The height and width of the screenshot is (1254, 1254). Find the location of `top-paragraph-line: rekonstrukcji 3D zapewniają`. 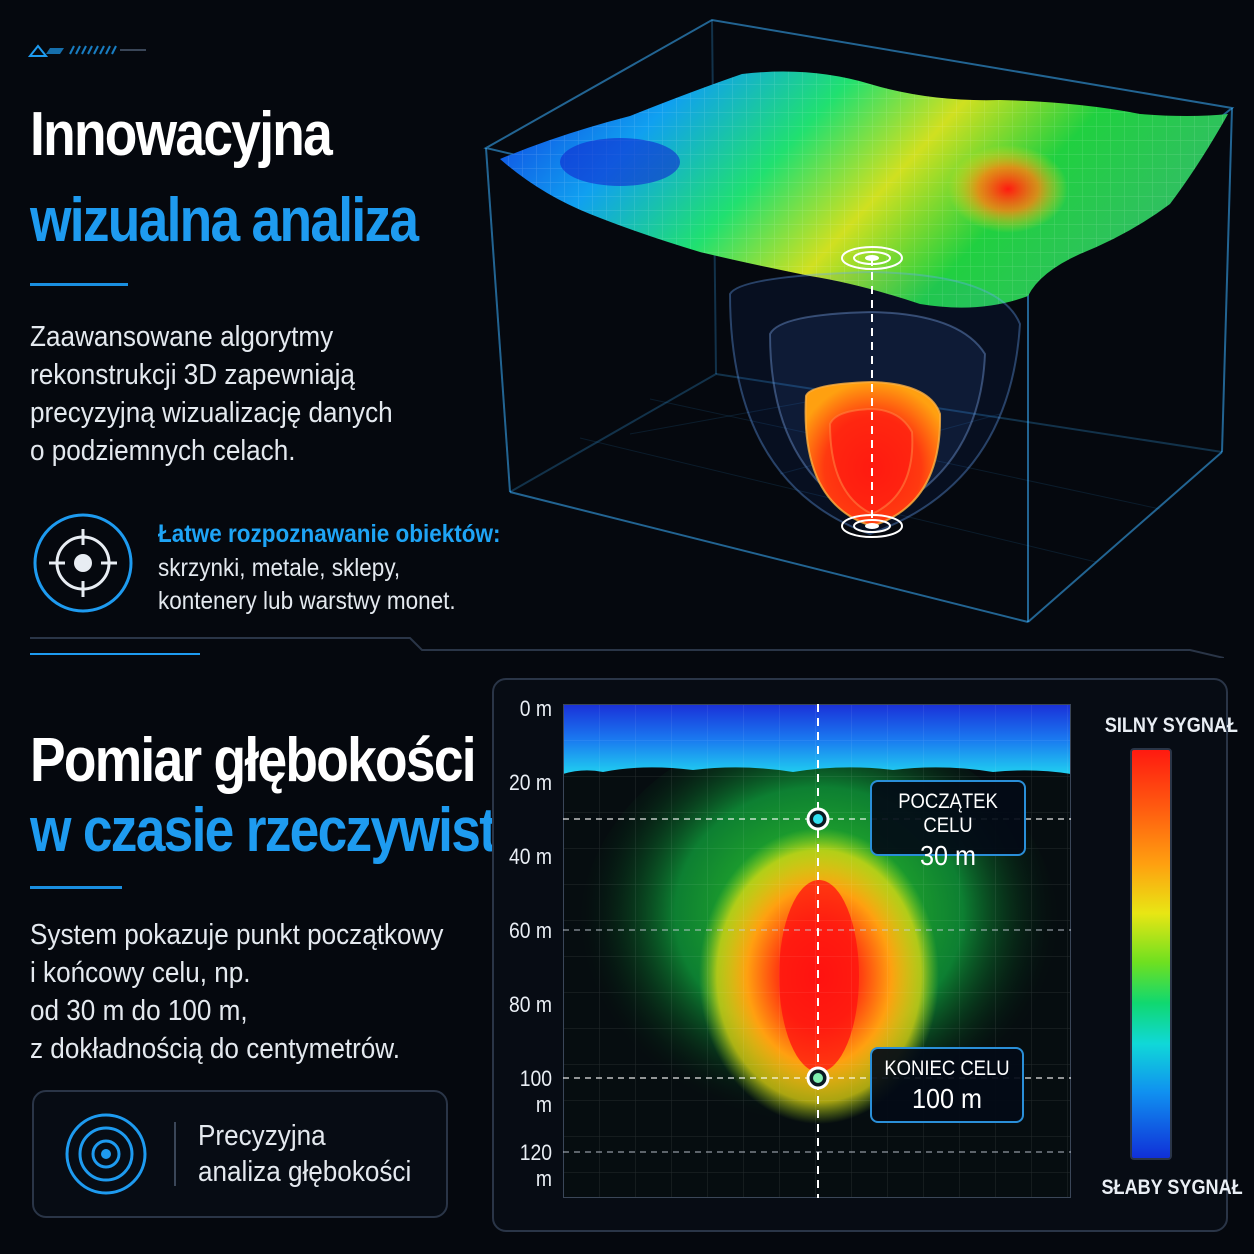

top-paragraph-line: rekonstrukcji 3D zapewniają is located at coordinates (192, 375).